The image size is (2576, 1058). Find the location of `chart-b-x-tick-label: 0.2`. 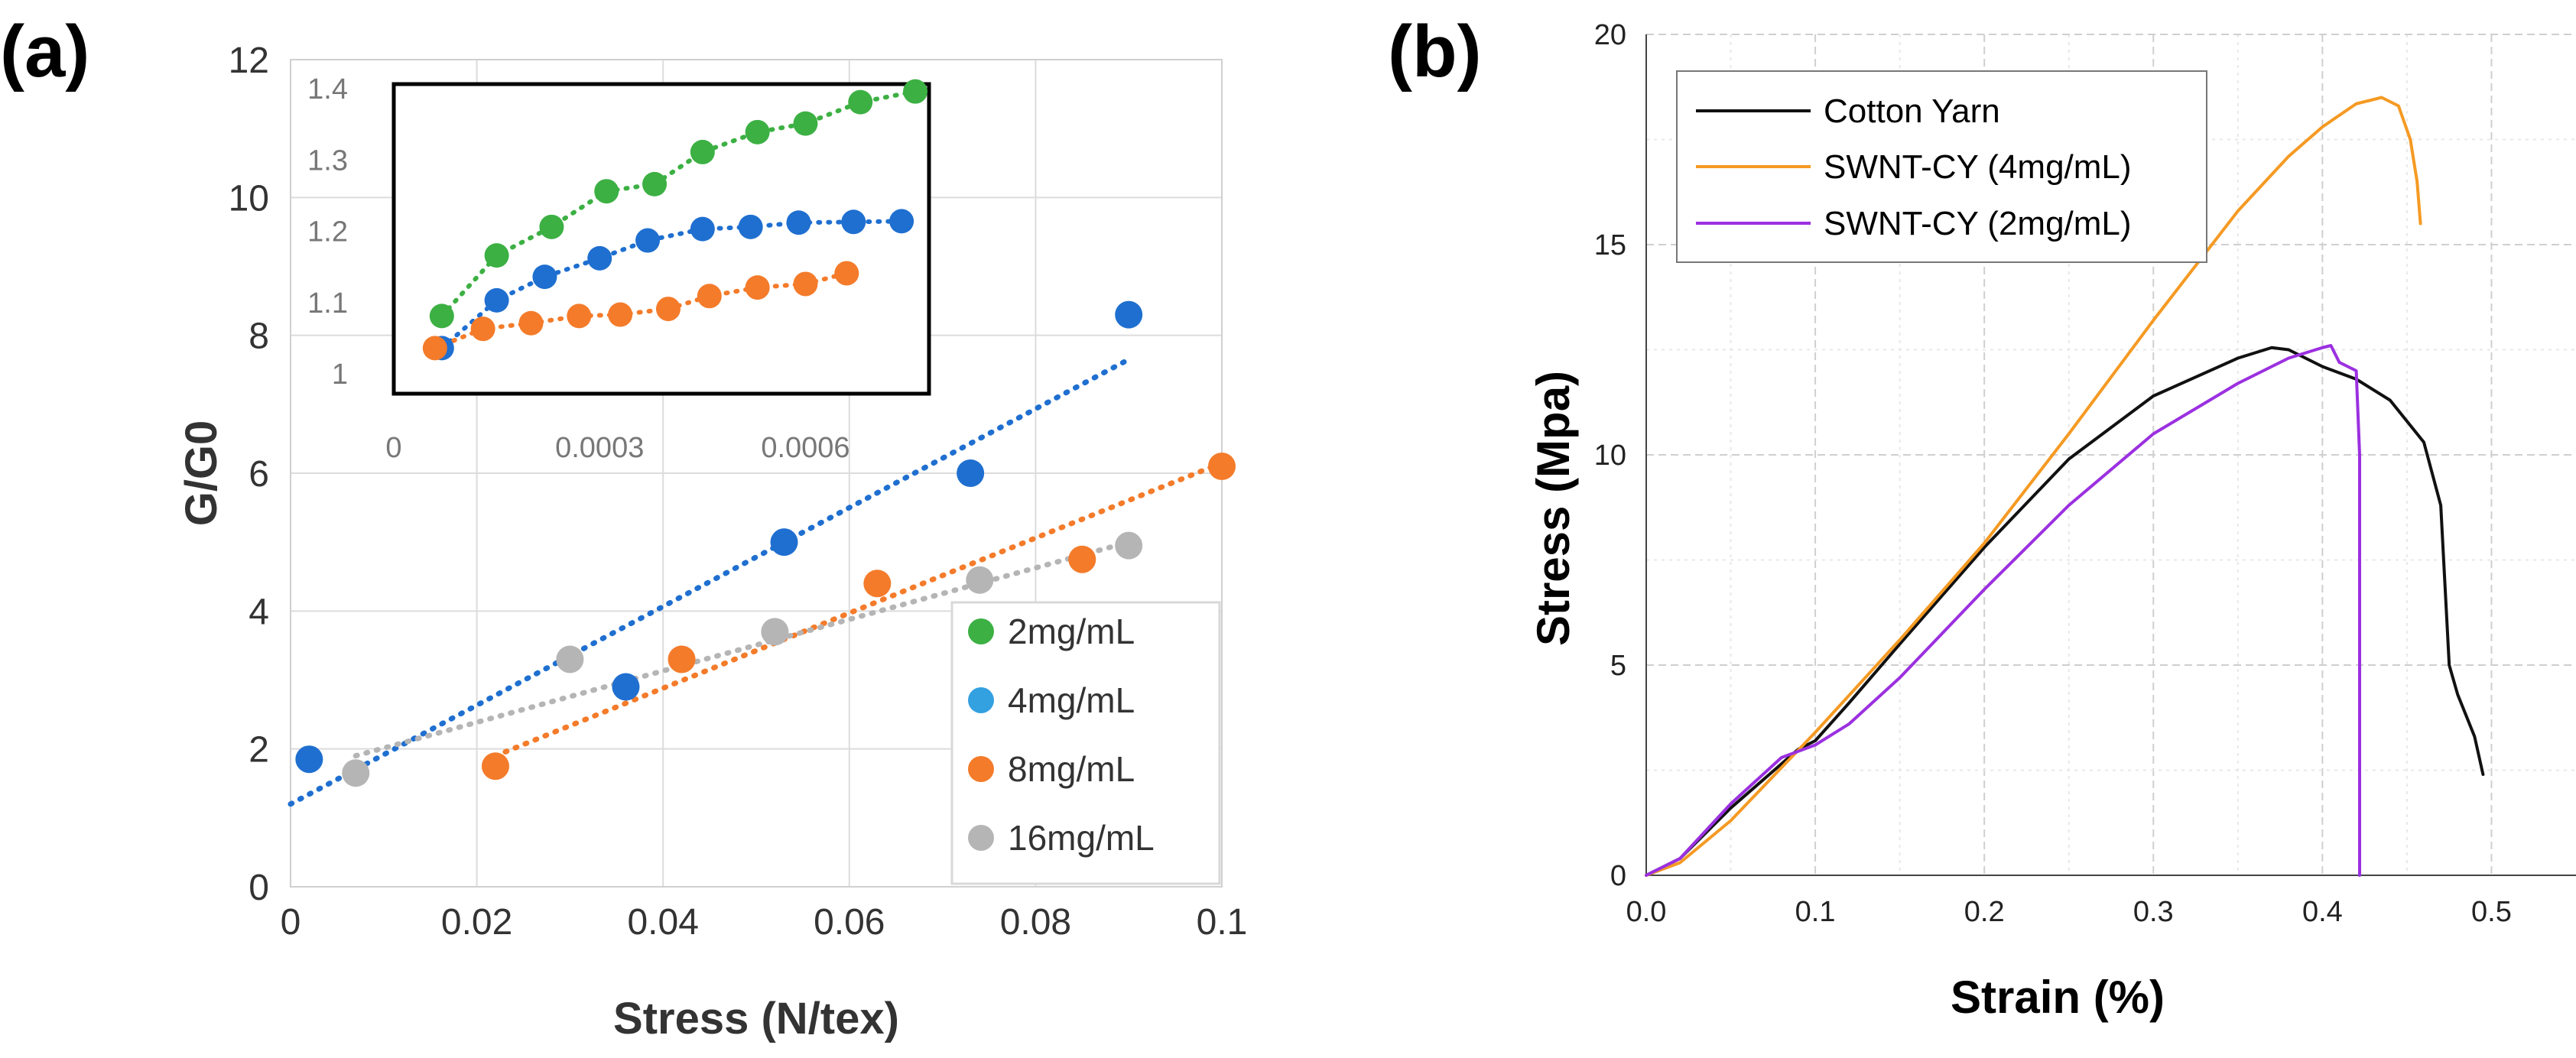

chart-b-x-tick-label: 0.2 is located at coordinates (1985, 912).